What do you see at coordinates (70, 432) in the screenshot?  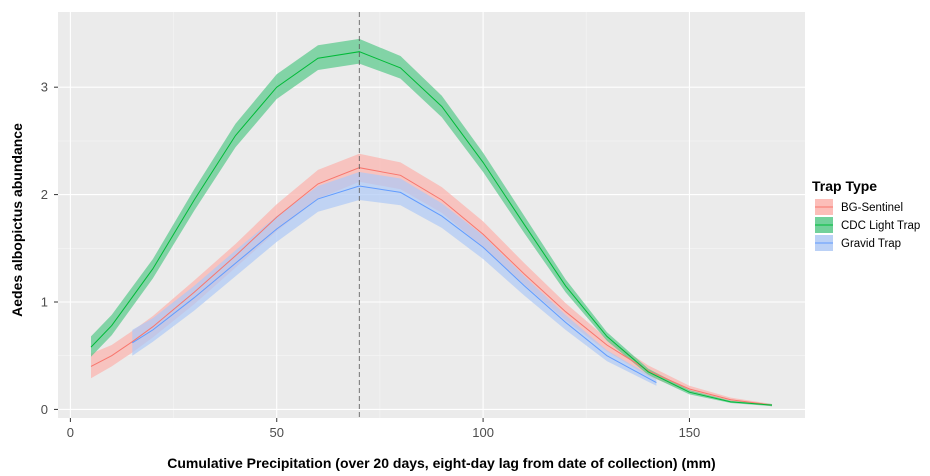 I see `x-tick-label: 0` at bounding box center [70, 432].